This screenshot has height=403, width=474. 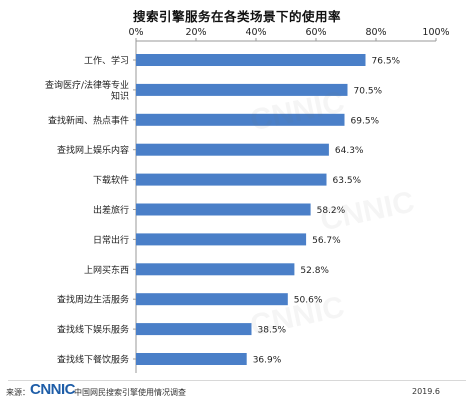 What do you see at coordinates (314, 271) in the screenshot?
I see `data-label: 52.8%` at bounding box center [314, 271].